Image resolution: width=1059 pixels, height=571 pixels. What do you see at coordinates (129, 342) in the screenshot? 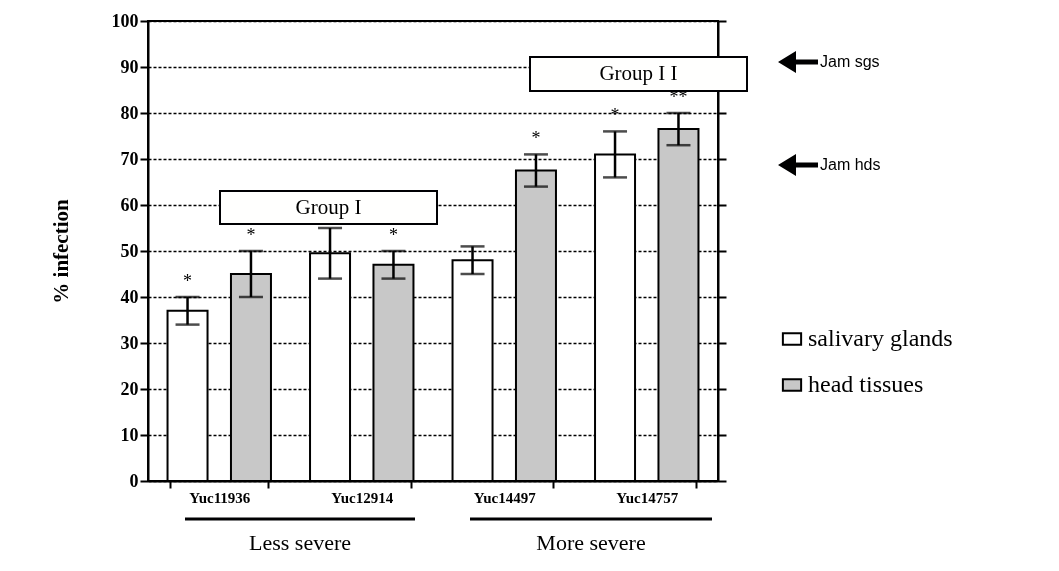
I see `y-tick-label: 30` at bounding box center [129, 342].